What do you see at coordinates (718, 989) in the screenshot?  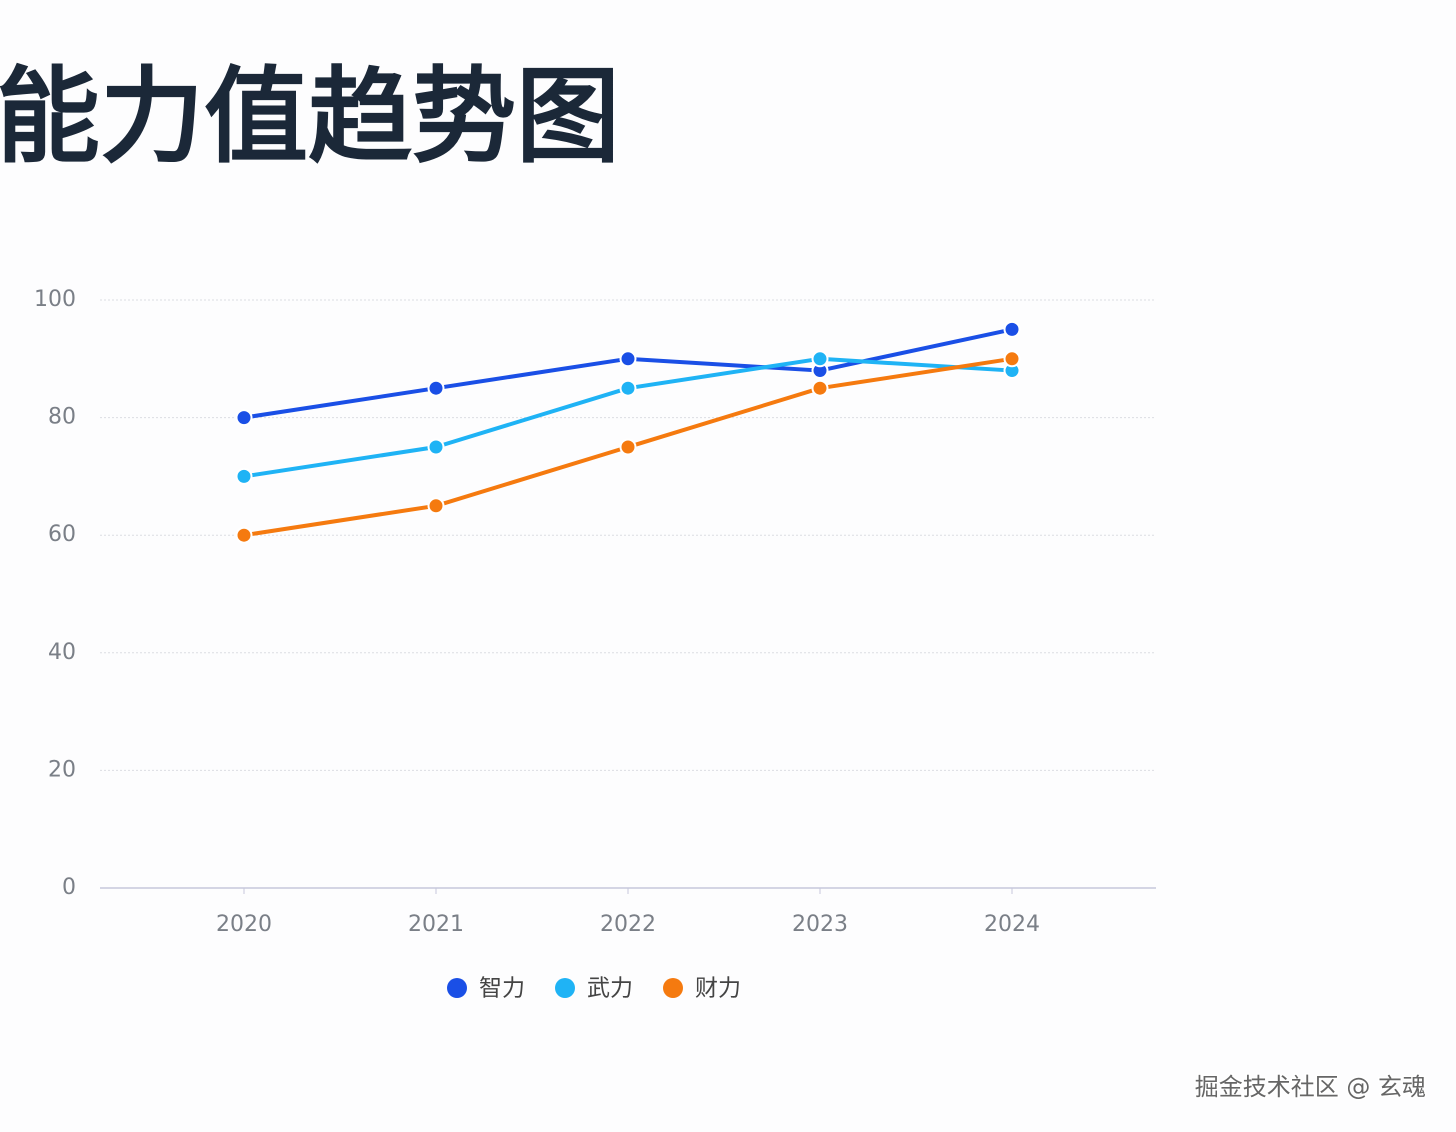 I see `legend-label: 财力` at bounding box center [718, 989].